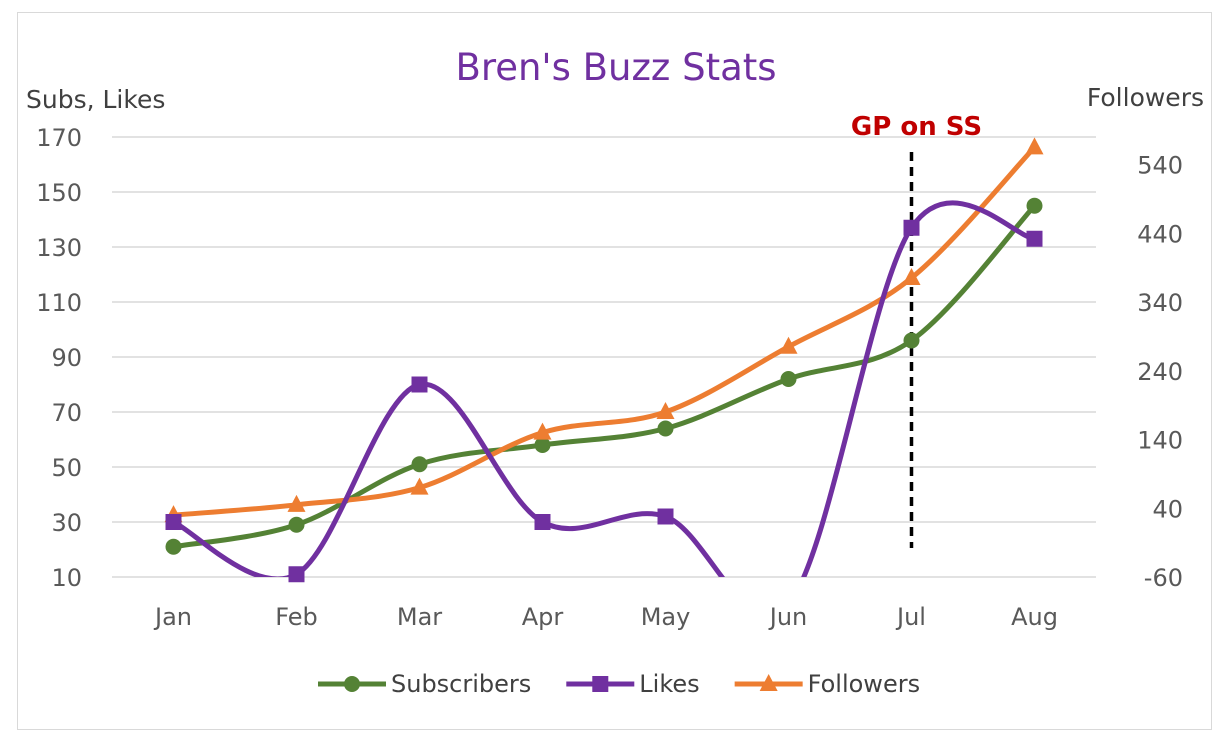  Describe the element at coordinates (95, 99) in the screenshot. I see `y-axis-left-title: Subs, Likes` at that location.